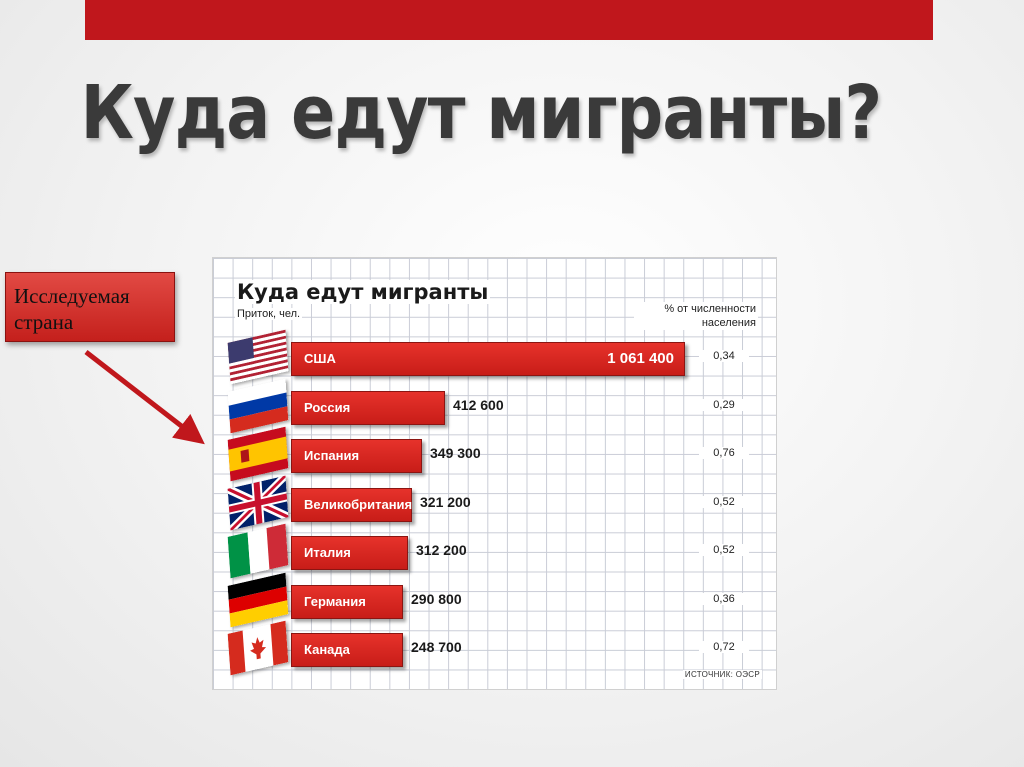 This screenshot has height=767, width=1024. I want to click on chart-bar: Италия, so click(349, 553).